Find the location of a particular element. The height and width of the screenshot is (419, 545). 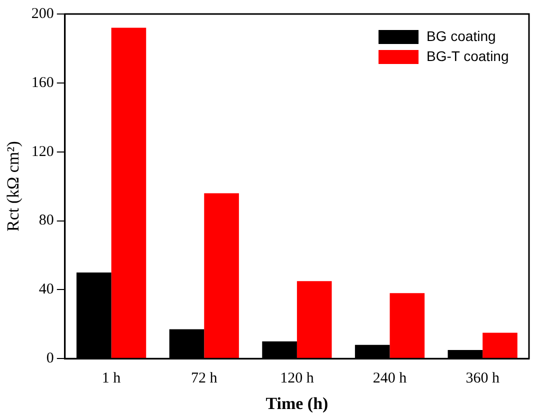

y-axis-title: Rct (kΩ cm²) is located at coordinates (13, 186).